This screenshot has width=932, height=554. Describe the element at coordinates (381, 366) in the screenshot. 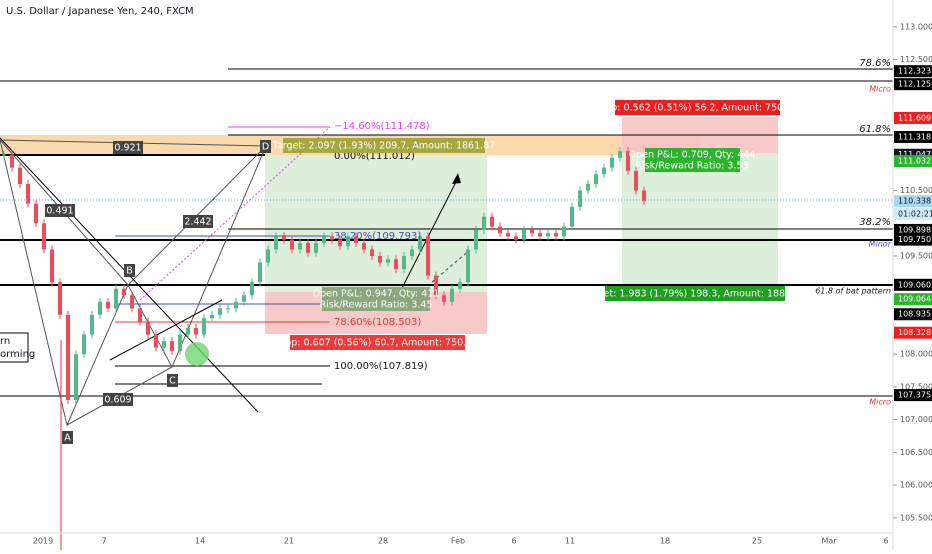

I see `fib-label: 100.00%(107.819)` at that location.